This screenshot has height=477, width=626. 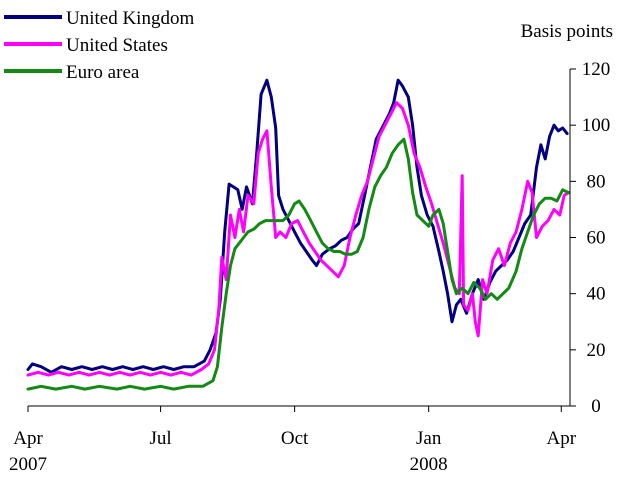 I want to click on legend-entry: Euro area, so click(x=103, y=72).